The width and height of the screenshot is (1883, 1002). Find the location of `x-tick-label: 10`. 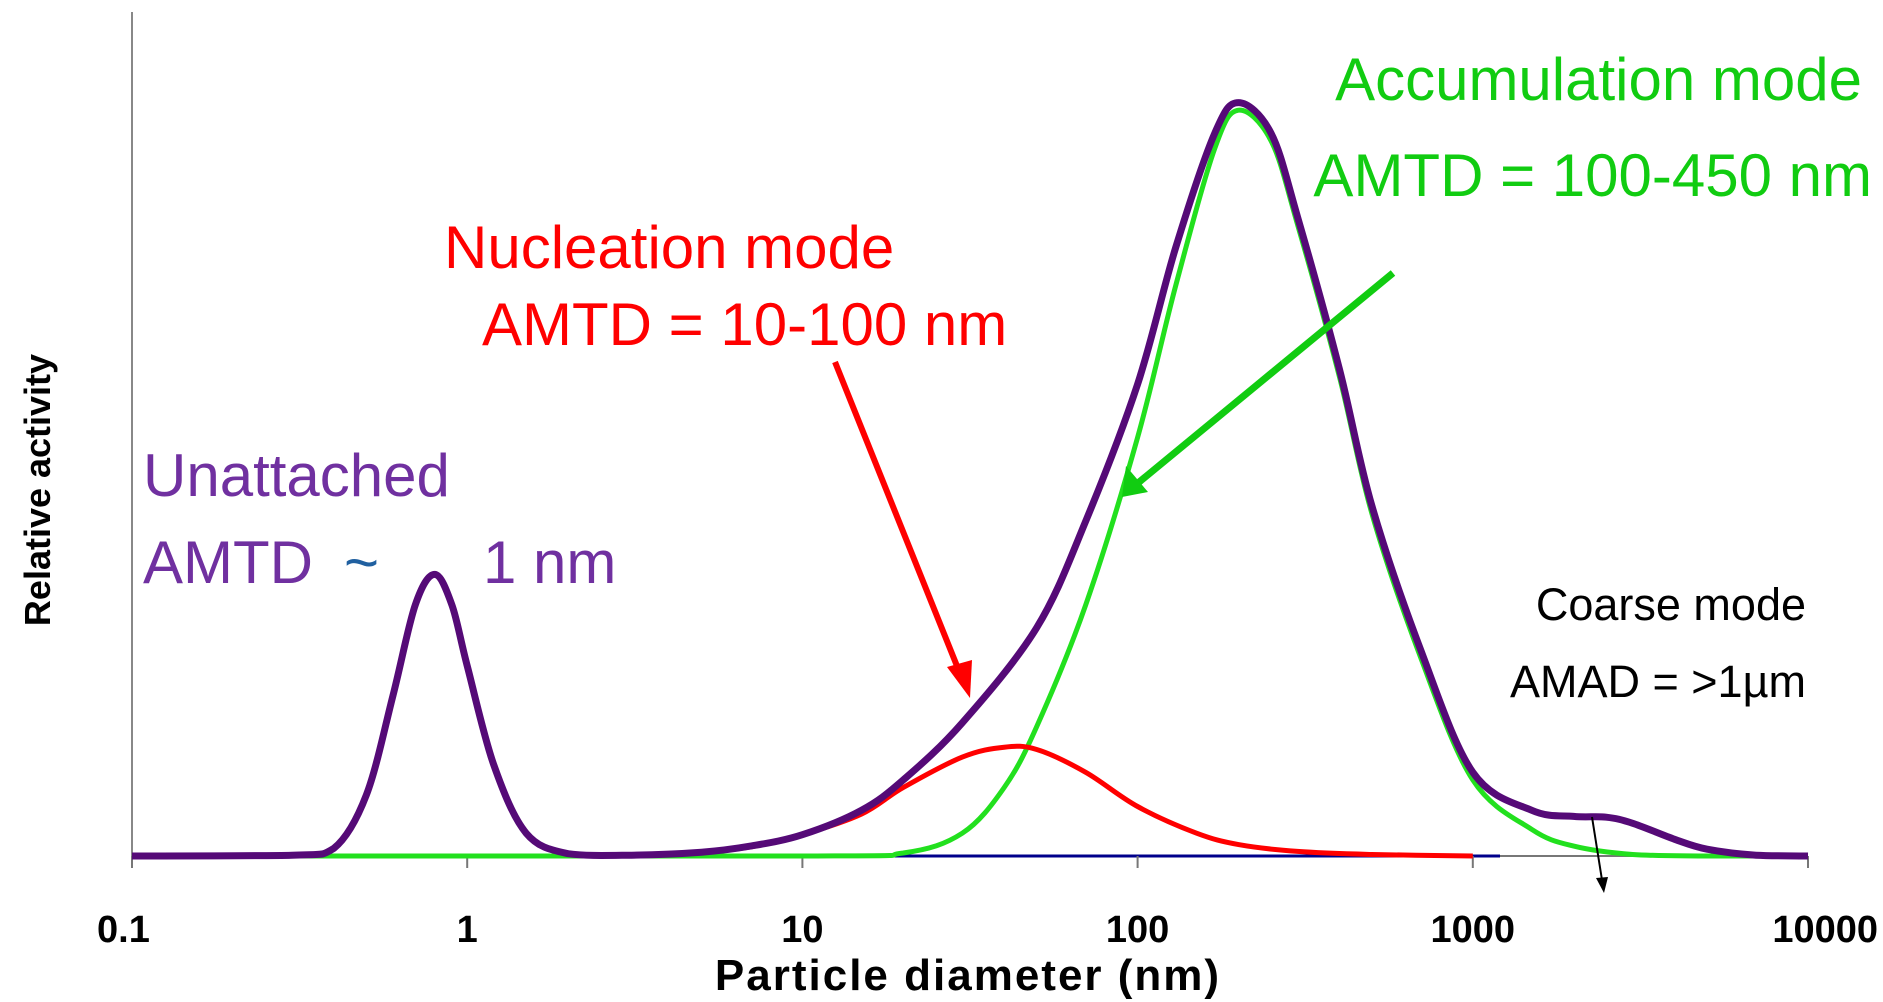

x-tick-label: 10 is located at coordinates (802, 930).